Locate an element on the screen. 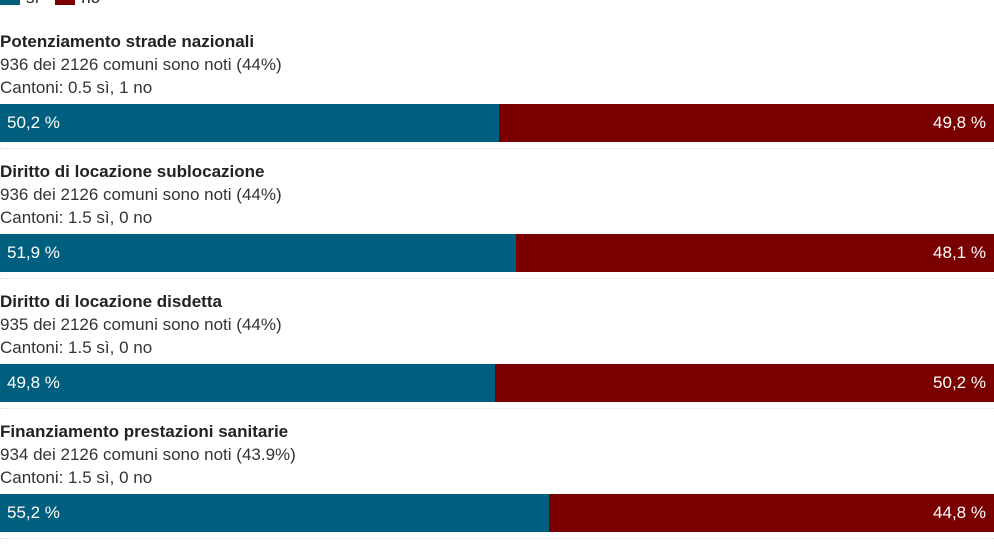 The height and width of the screenshot is (559, 994). vote-title: Potenziamento strade nazionali is located at coordinates (127, 41).